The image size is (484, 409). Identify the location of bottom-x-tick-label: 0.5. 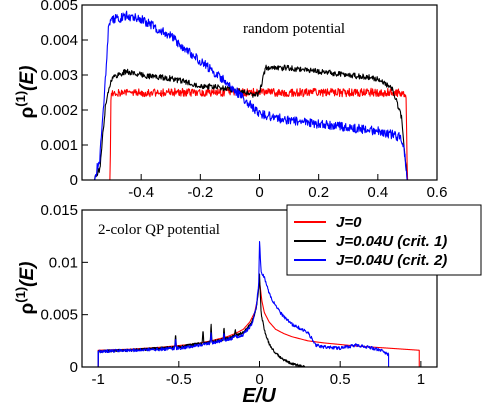
(340, 379).